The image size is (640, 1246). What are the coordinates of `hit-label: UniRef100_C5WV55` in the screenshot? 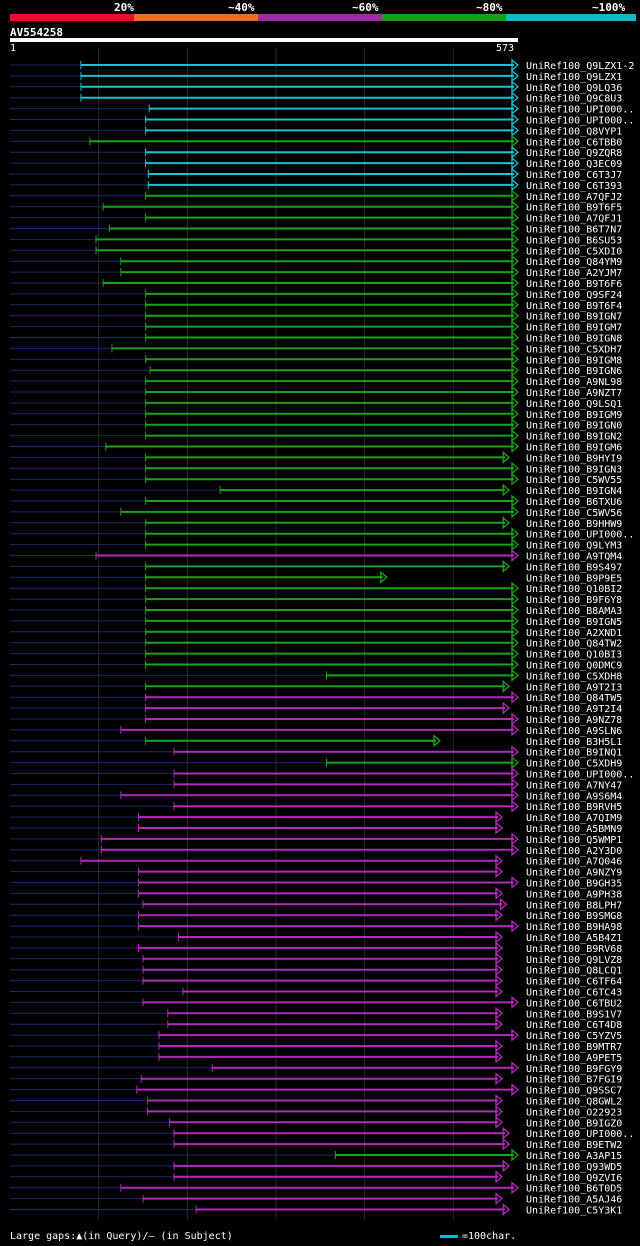 It's located at (574, 480).